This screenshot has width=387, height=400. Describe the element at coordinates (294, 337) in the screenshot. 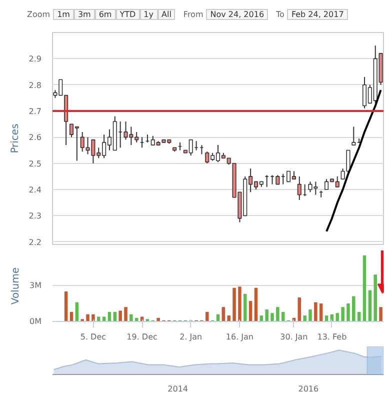

I see `x-tick-label: 30. Jan` at that location.